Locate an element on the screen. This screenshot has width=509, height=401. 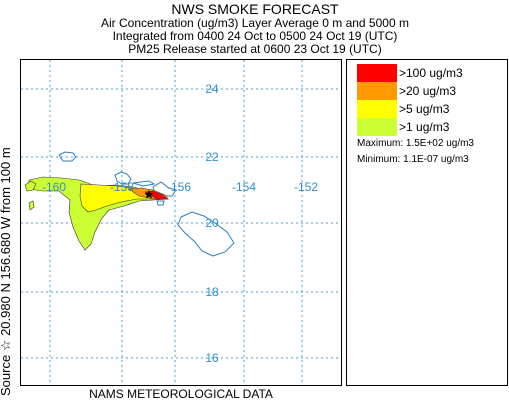
lon-label-152: -152 is located at coordinates (306, 187).